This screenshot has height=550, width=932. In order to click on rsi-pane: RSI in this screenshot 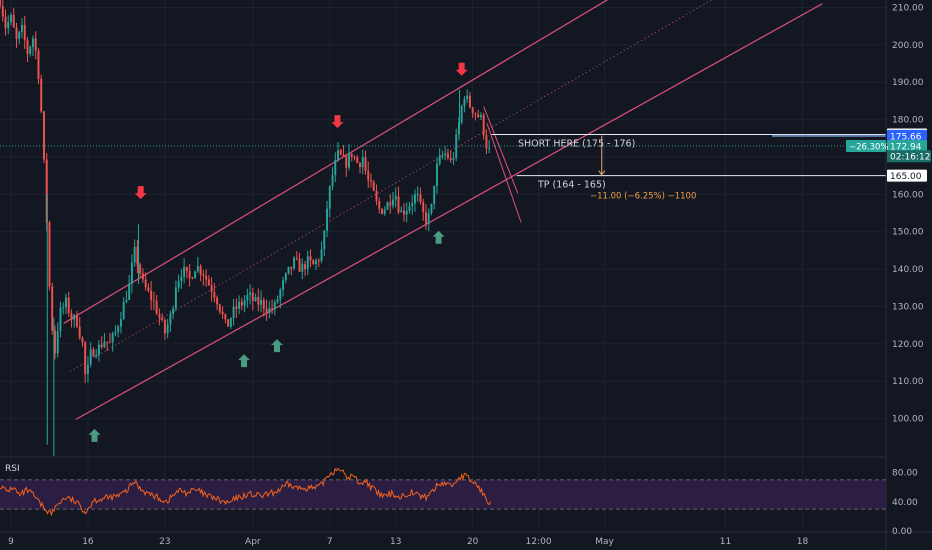, I will do `click(466, 486)`.